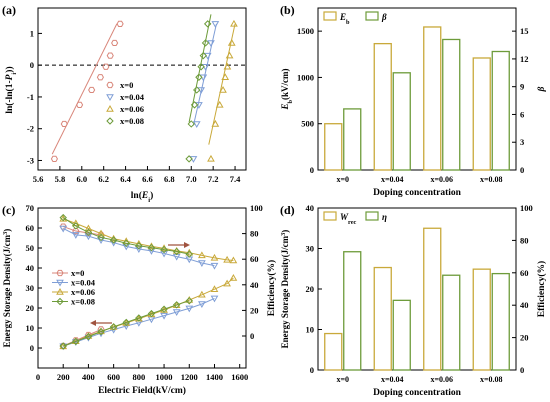 This screenshot has width=550, height=402. I want to click on y-axis-title-c-part: 3, so click(5, 233).